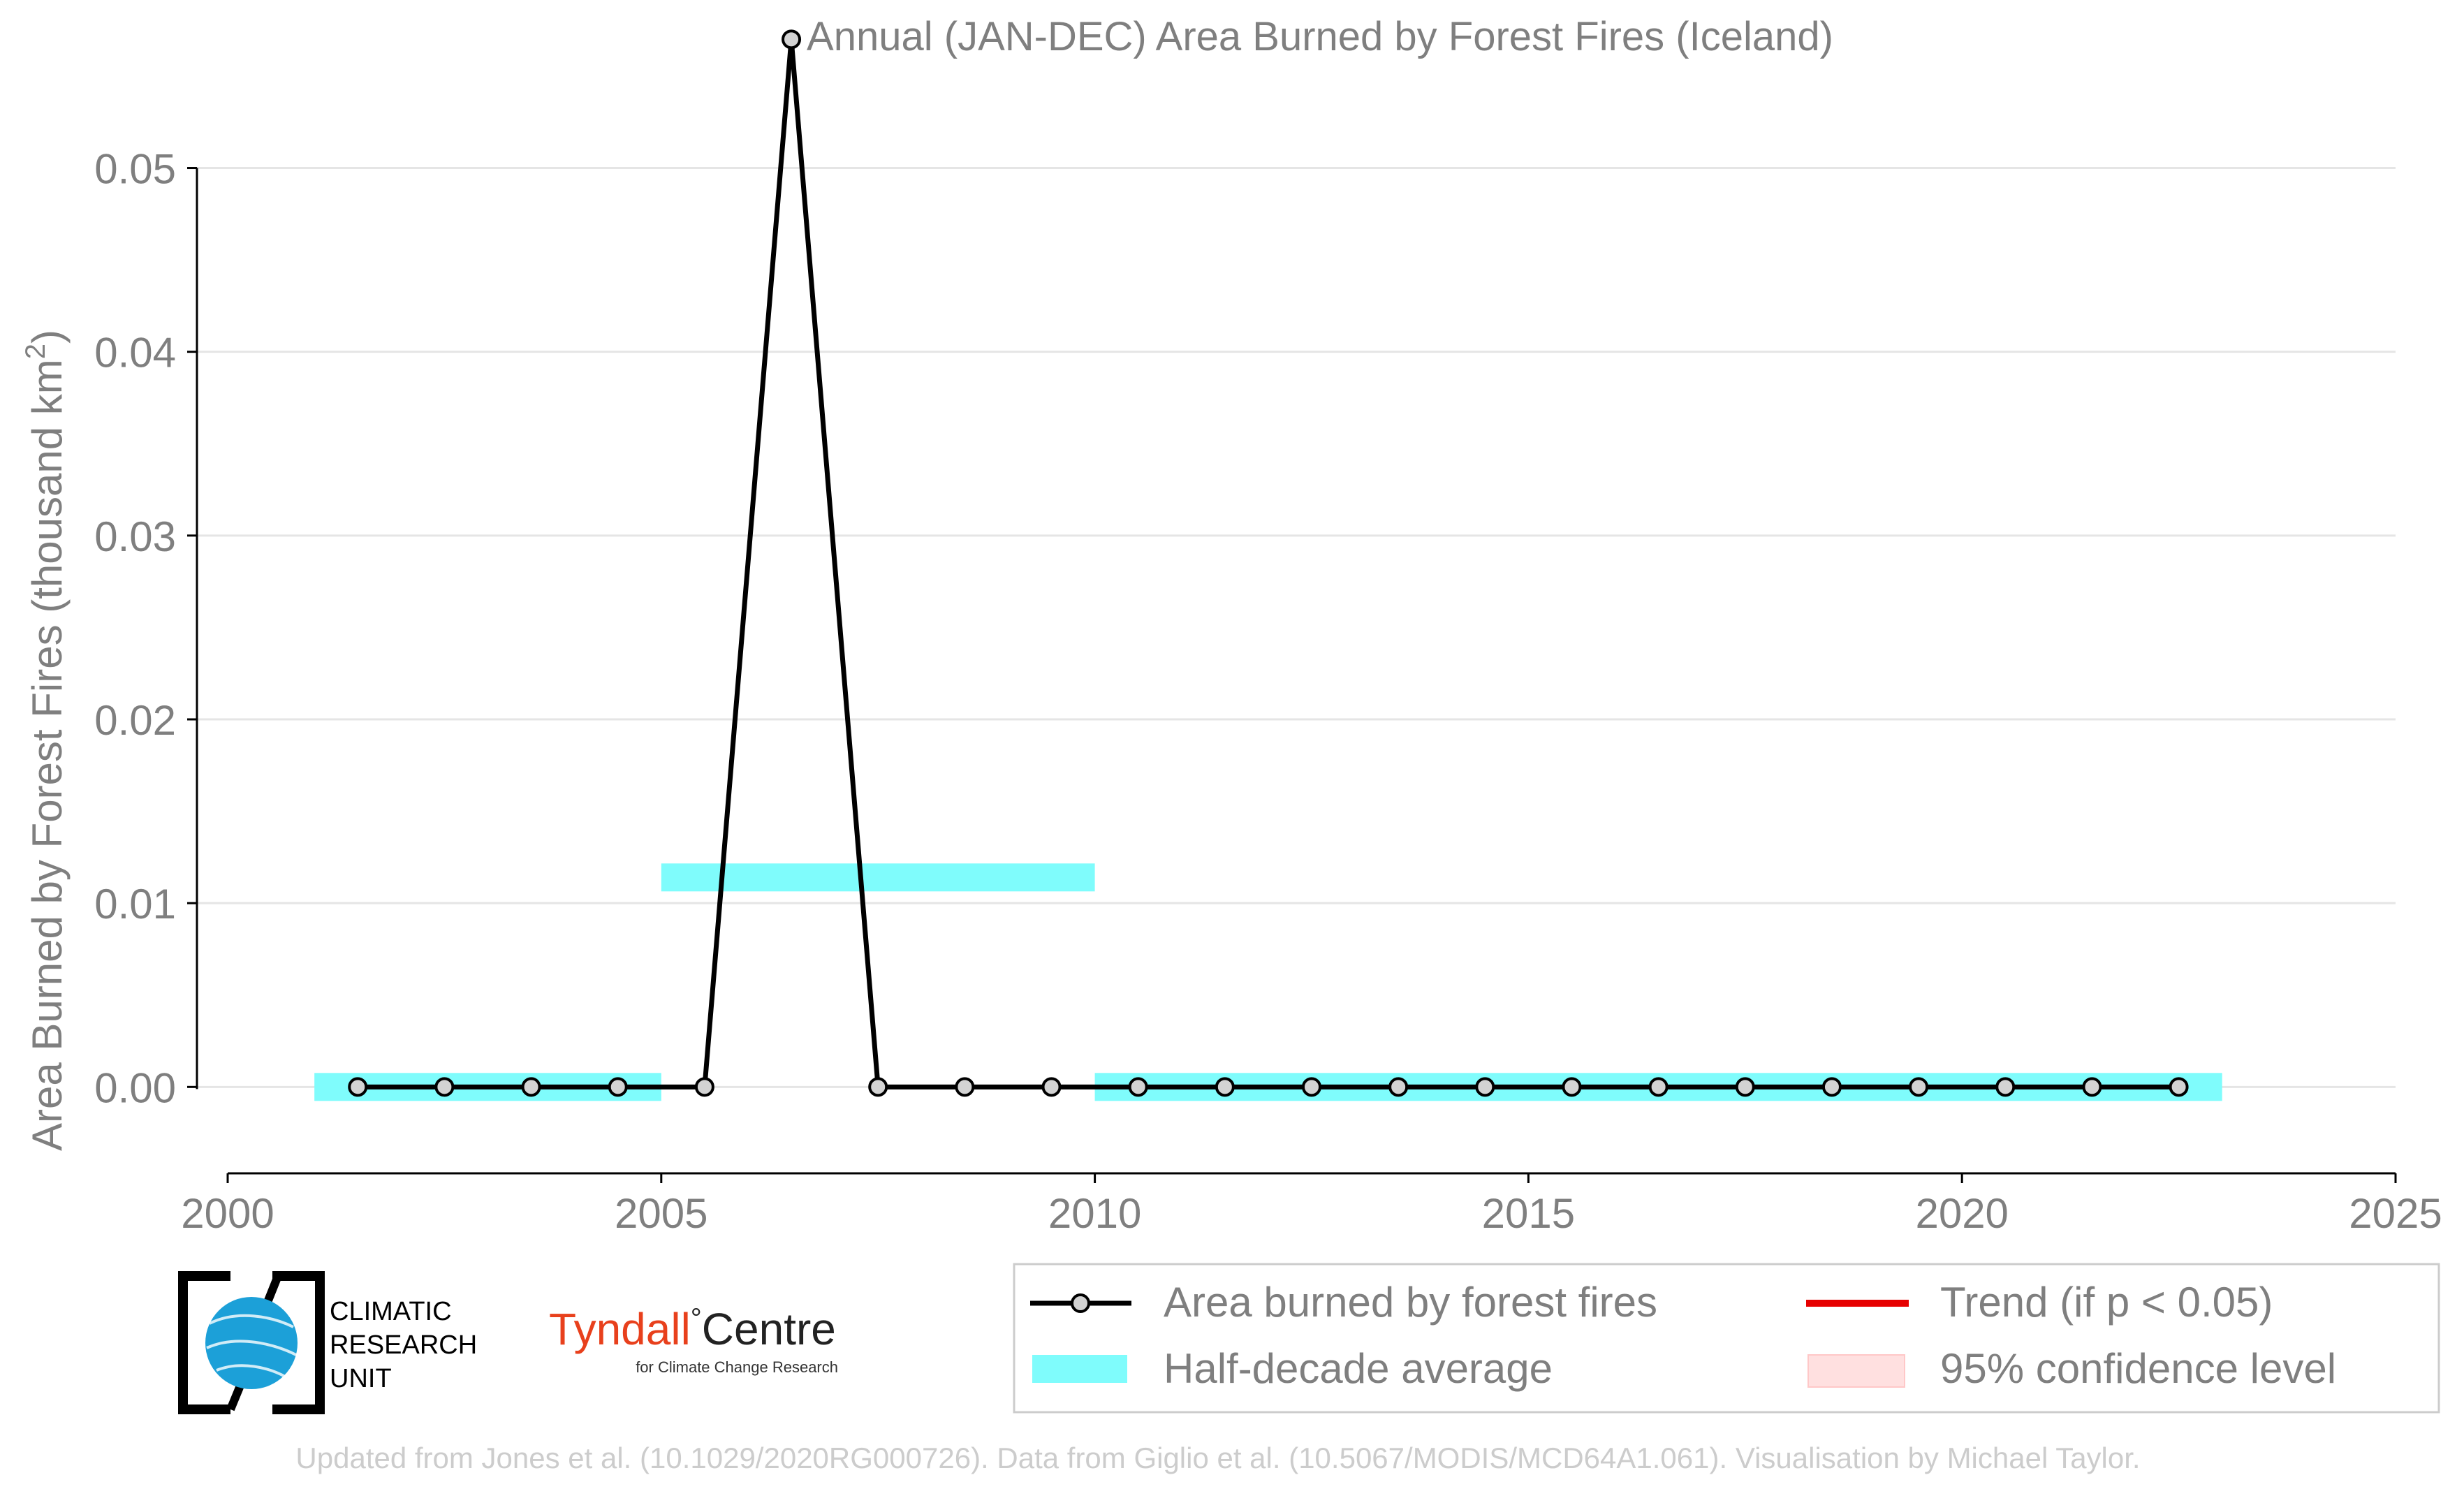  Describe the element at coordinates (1080, 1303) in the screenshot. I see `legend-marker-area-burned` at that location.